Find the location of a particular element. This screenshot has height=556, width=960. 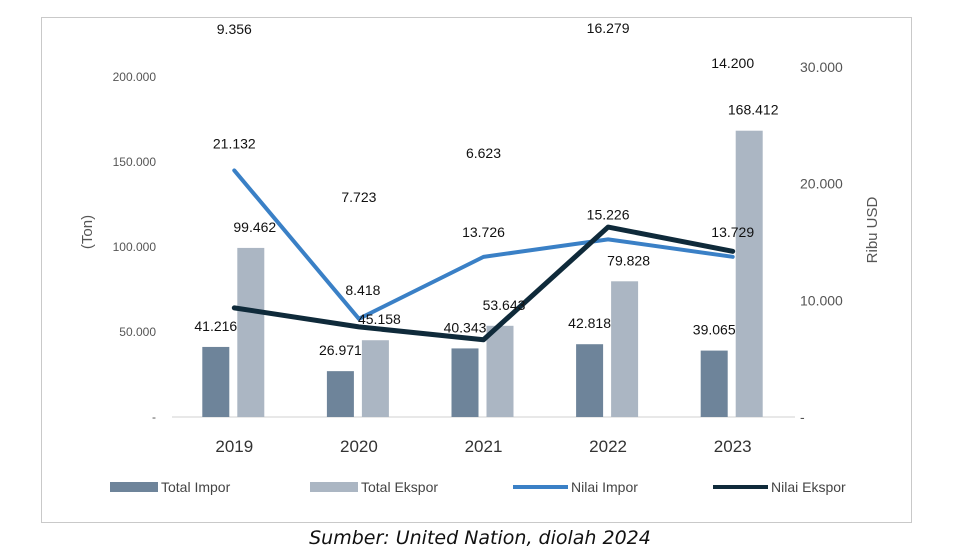

legend-label-1: Total Ekspor is located at coordinates (399, 487).